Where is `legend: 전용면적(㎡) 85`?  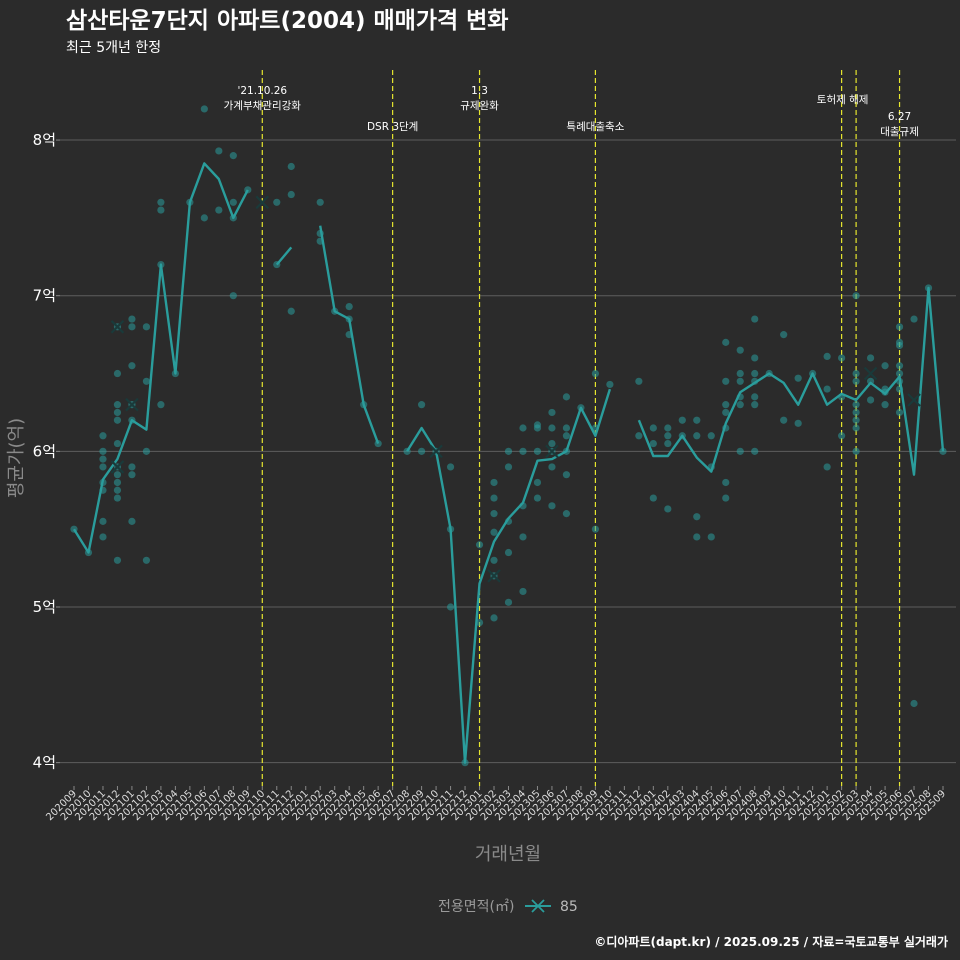 legend: 전용면적(㎡) 85 is located at coordinates (508, 907).